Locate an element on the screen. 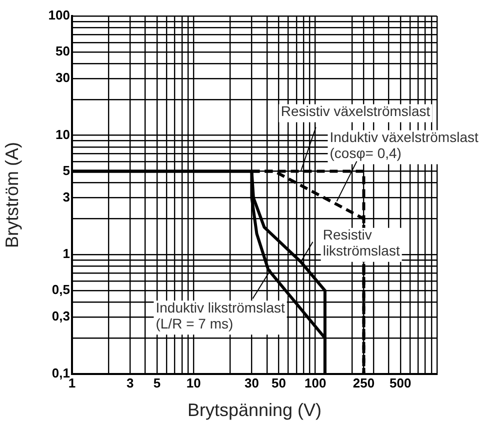 This screenshot has height=424, width=485. y-tick-label: 0,3 is located at coordinates (61, 316).